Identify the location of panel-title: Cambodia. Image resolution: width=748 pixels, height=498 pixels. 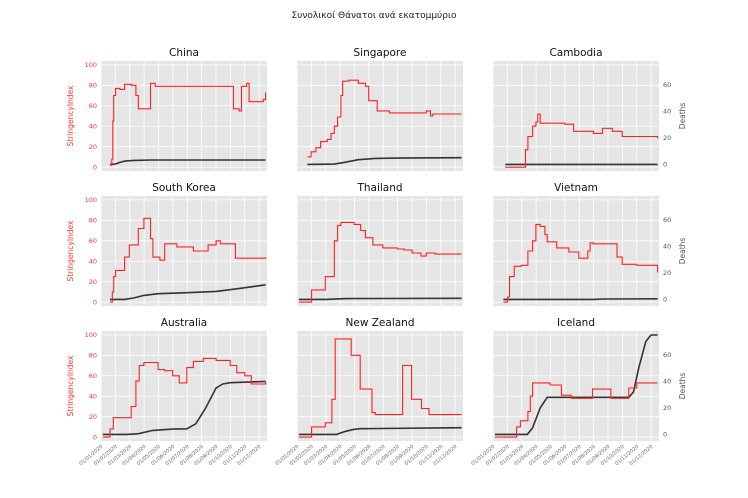
(575, 53).